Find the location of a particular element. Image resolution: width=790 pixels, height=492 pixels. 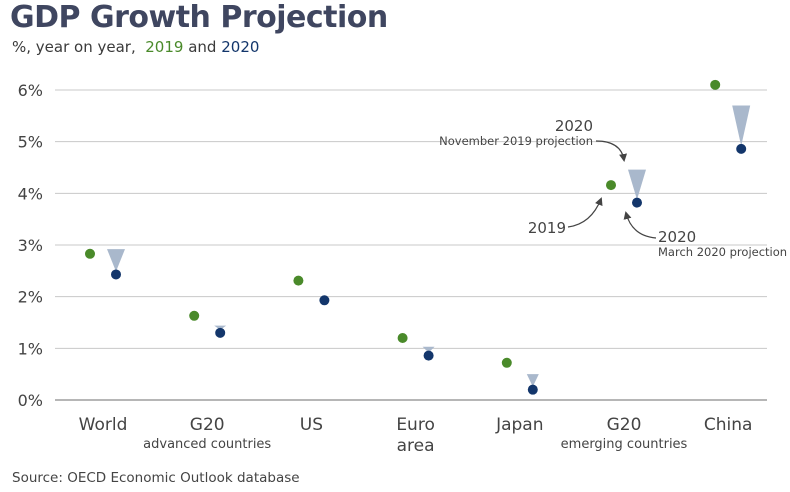

y-tick-label: 6% is located at coordinates (30, 90).